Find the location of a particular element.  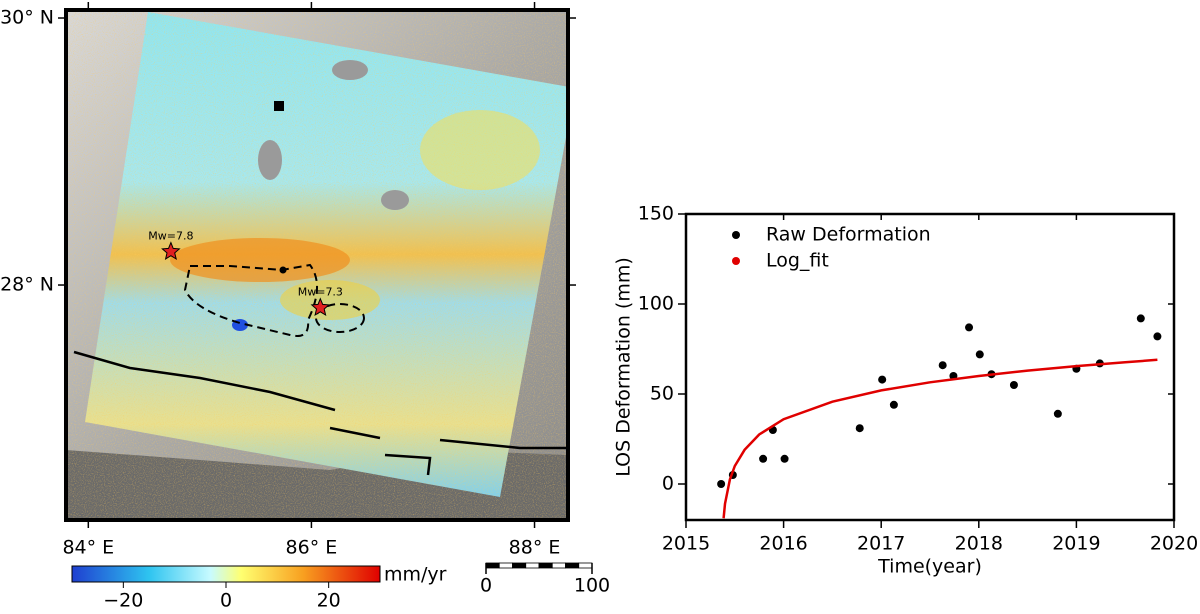

legend-label: Log_fit is located at coordinates (797, 261).